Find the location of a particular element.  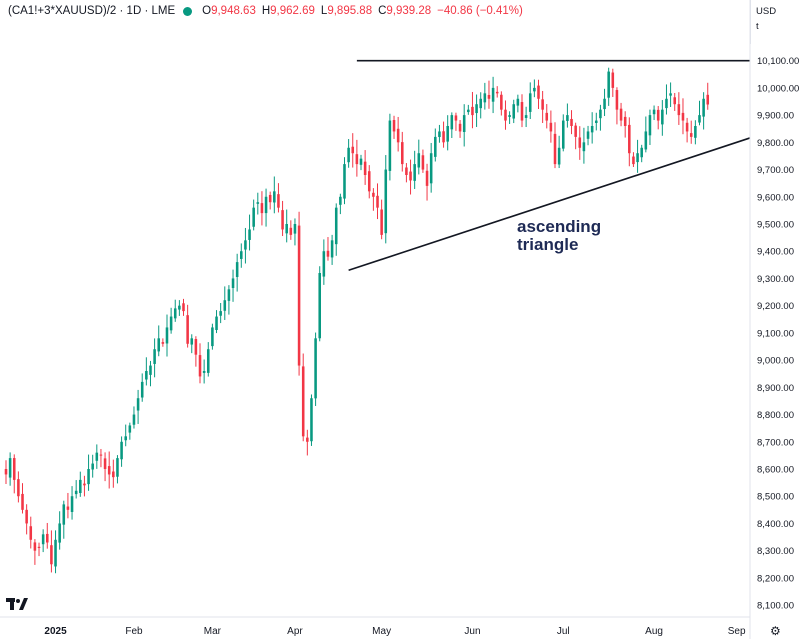

y-tick-label: 9,300.00 is located at coordinates (775, 279).